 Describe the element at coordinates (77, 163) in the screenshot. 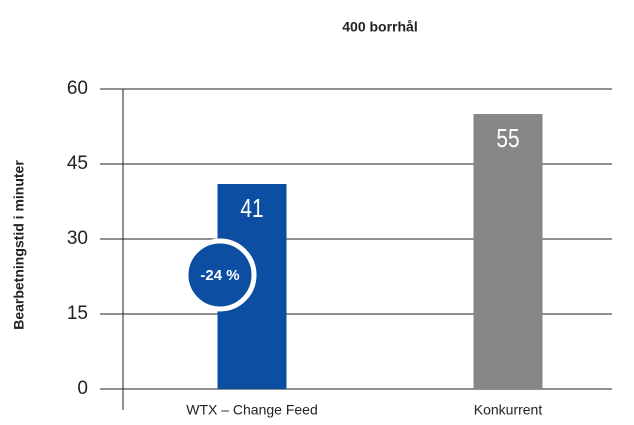

I see `y-tick-label: 45` at that location.